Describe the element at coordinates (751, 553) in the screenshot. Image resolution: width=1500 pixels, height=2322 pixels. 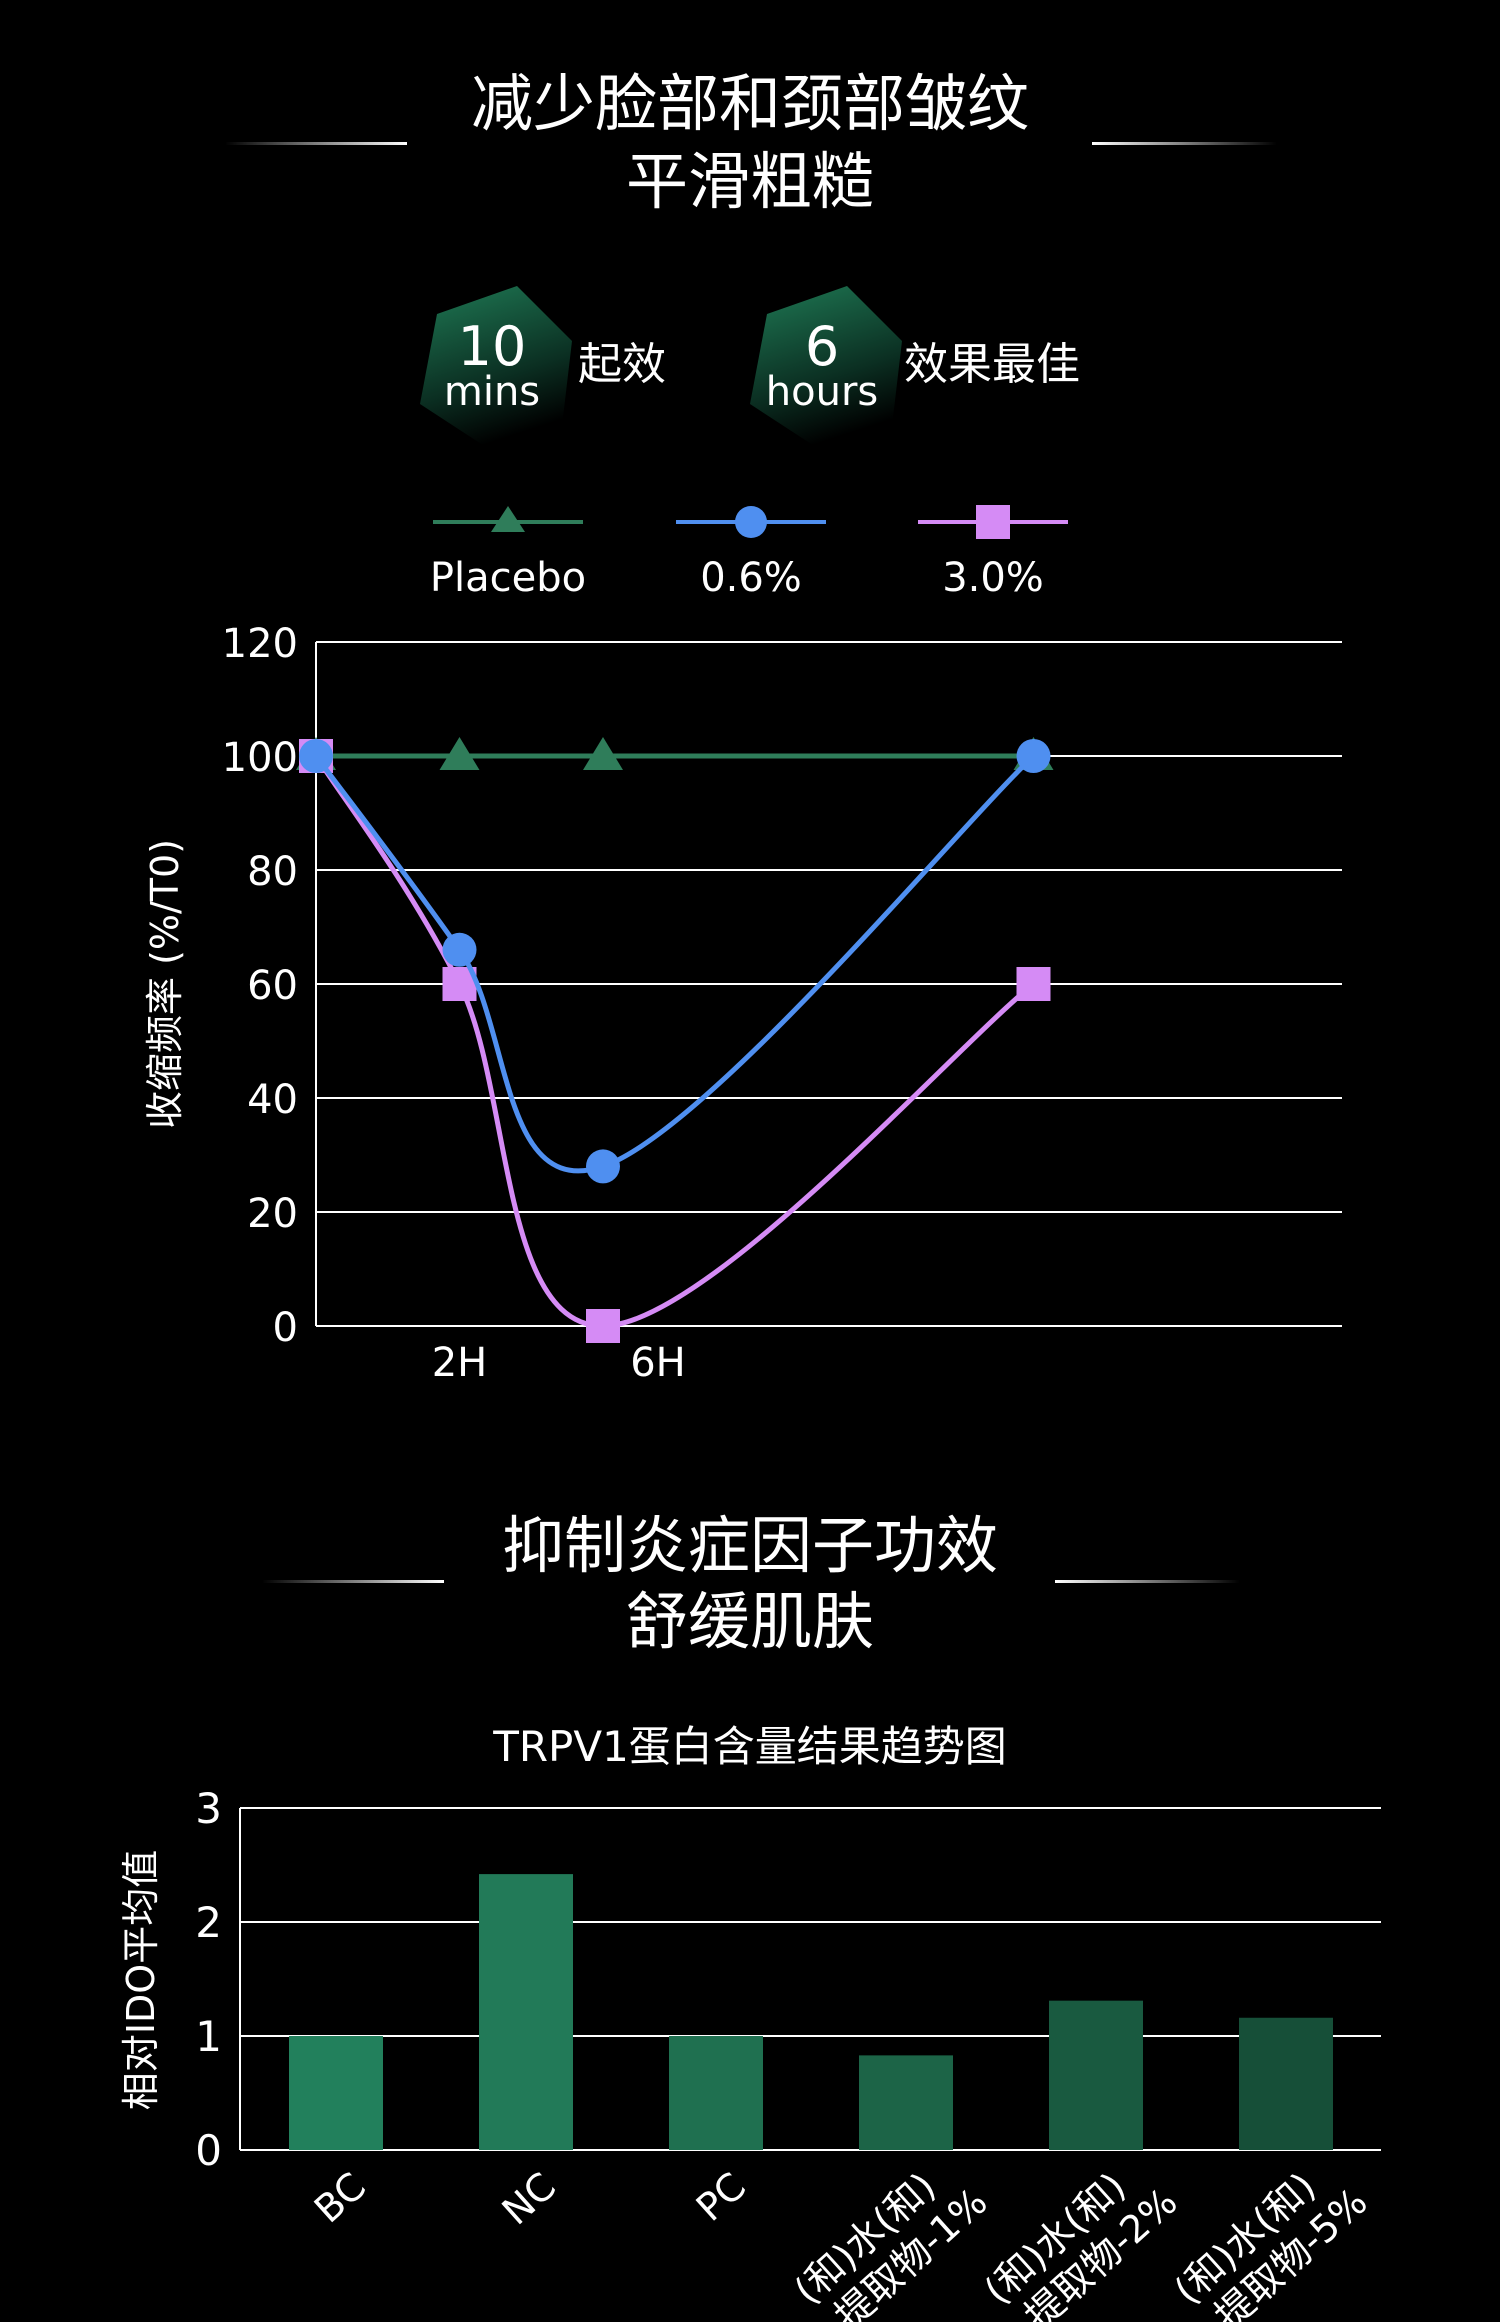
I see `legend-06: 0.6%` at that location.